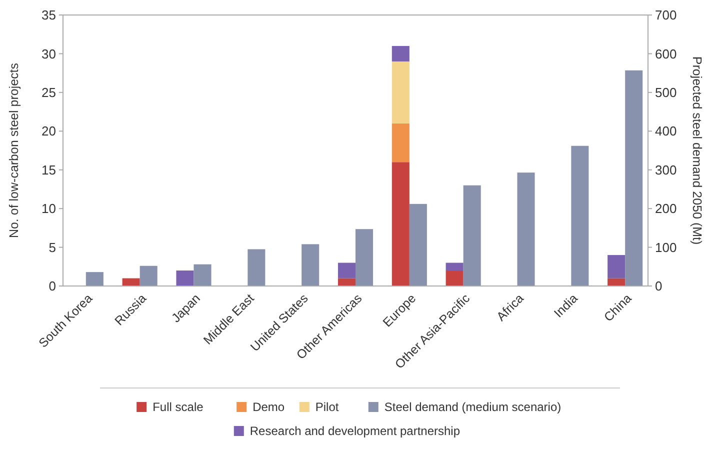 The image size is (707, 457). I want to click on y2-tick-label: 600, so click(666, 54).